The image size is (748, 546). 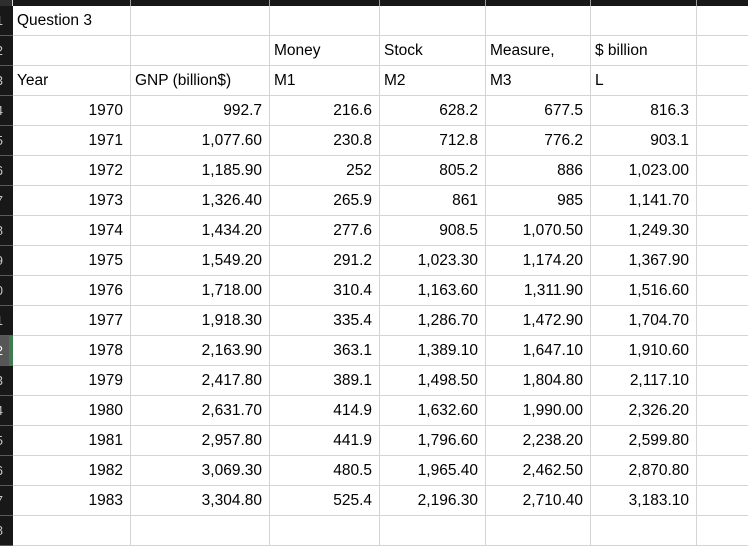 I want to click on cell-m1: 252, so click(x=325, y=171).